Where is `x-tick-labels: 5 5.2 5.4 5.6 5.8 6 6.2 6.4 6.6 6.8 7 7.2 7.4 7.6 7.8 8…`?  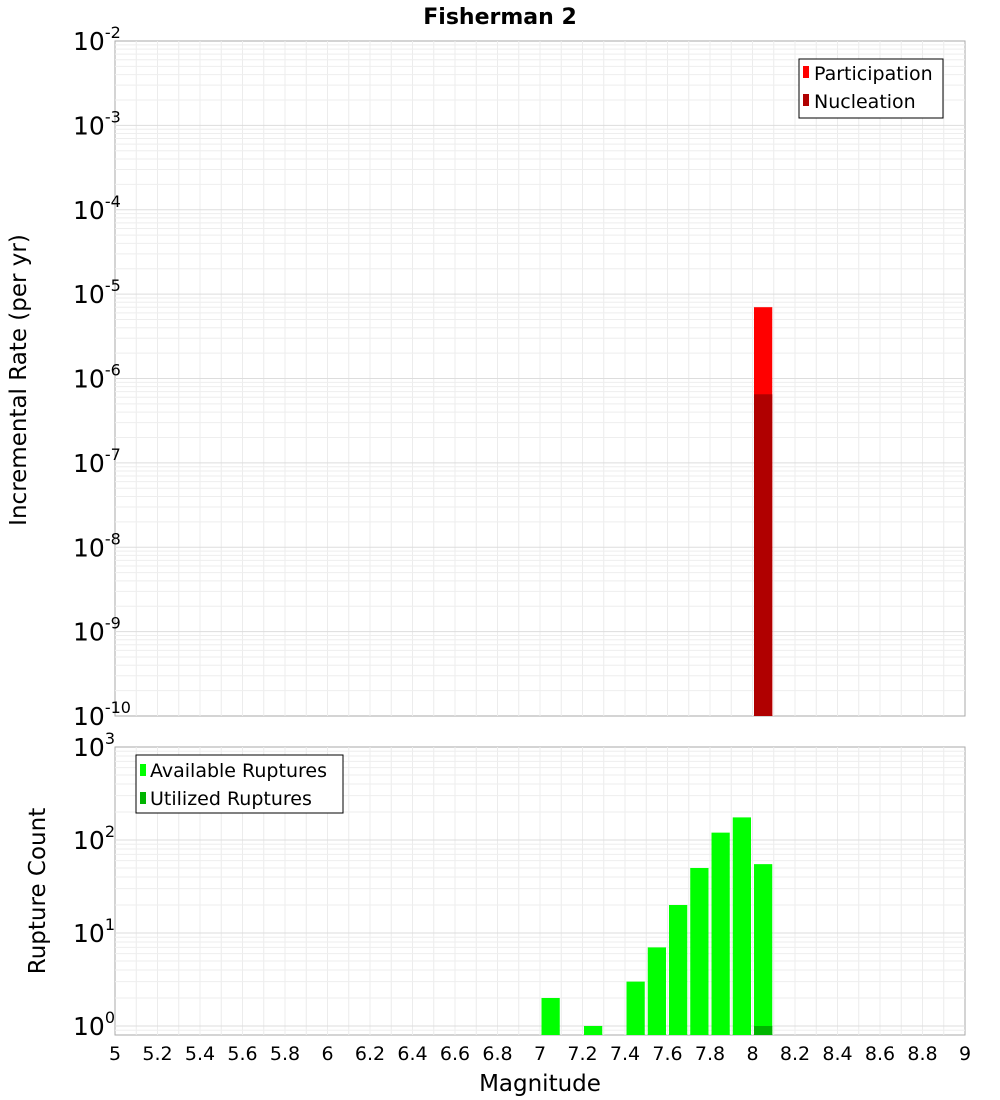
x-tick-labels: 5 5.2 5.4 5.6 5.8 6 6.2 6.4 6.6 6.8 7 7.2 7.4 7.6 7.8 8… is located at coordinates (540, 1054).